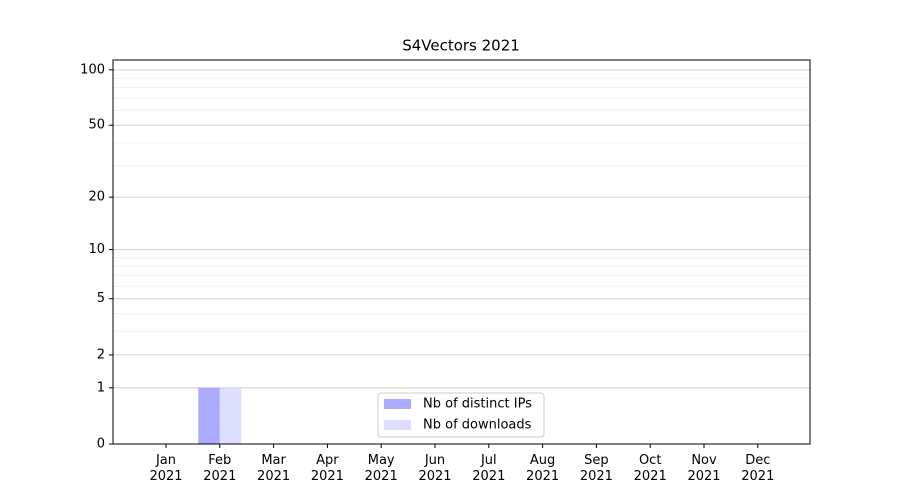 Image resolution: width=900 pixels, height=500 pixels. Describe the element at coordinates (489, 468) in the screenshot. I see `x-tick-label: Jul 2021` at that location.